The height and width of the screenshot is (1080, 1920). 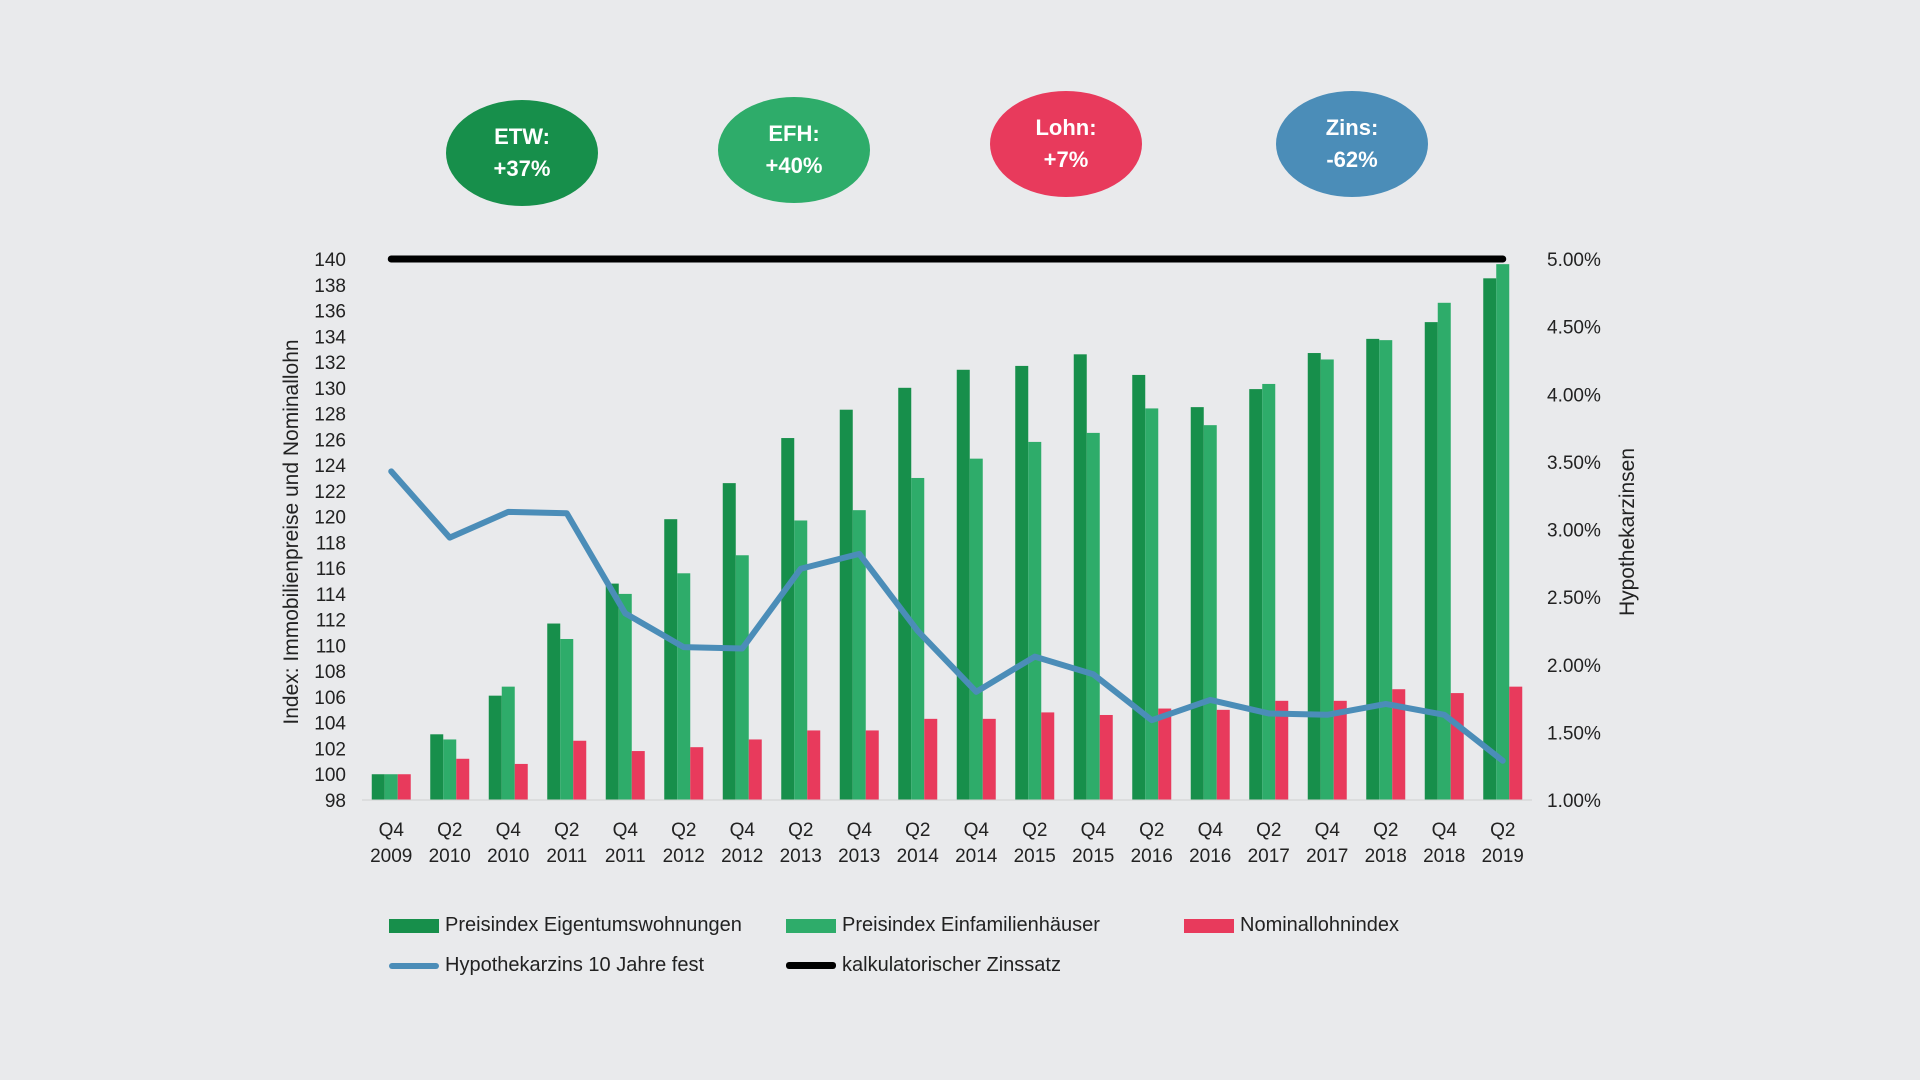 I want to click on y-left-tick-106: 106, so click(x=330, y=698).